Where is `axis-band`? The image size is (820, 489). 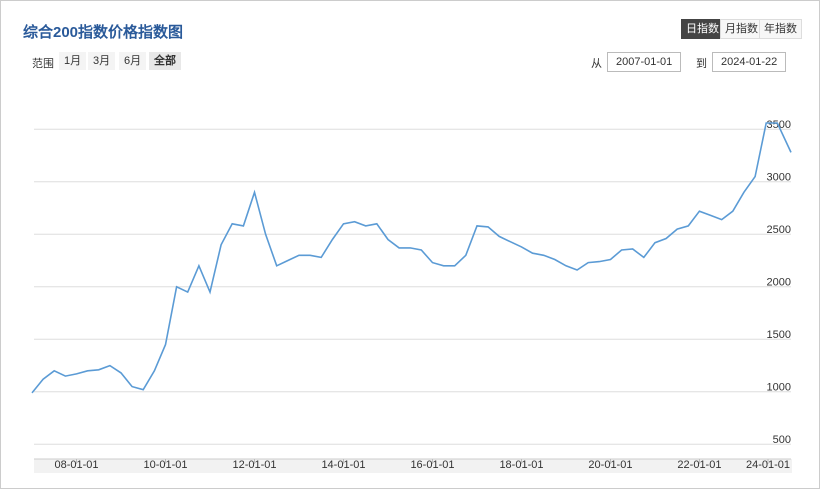
axis-band is located at coordinates (413, 466).